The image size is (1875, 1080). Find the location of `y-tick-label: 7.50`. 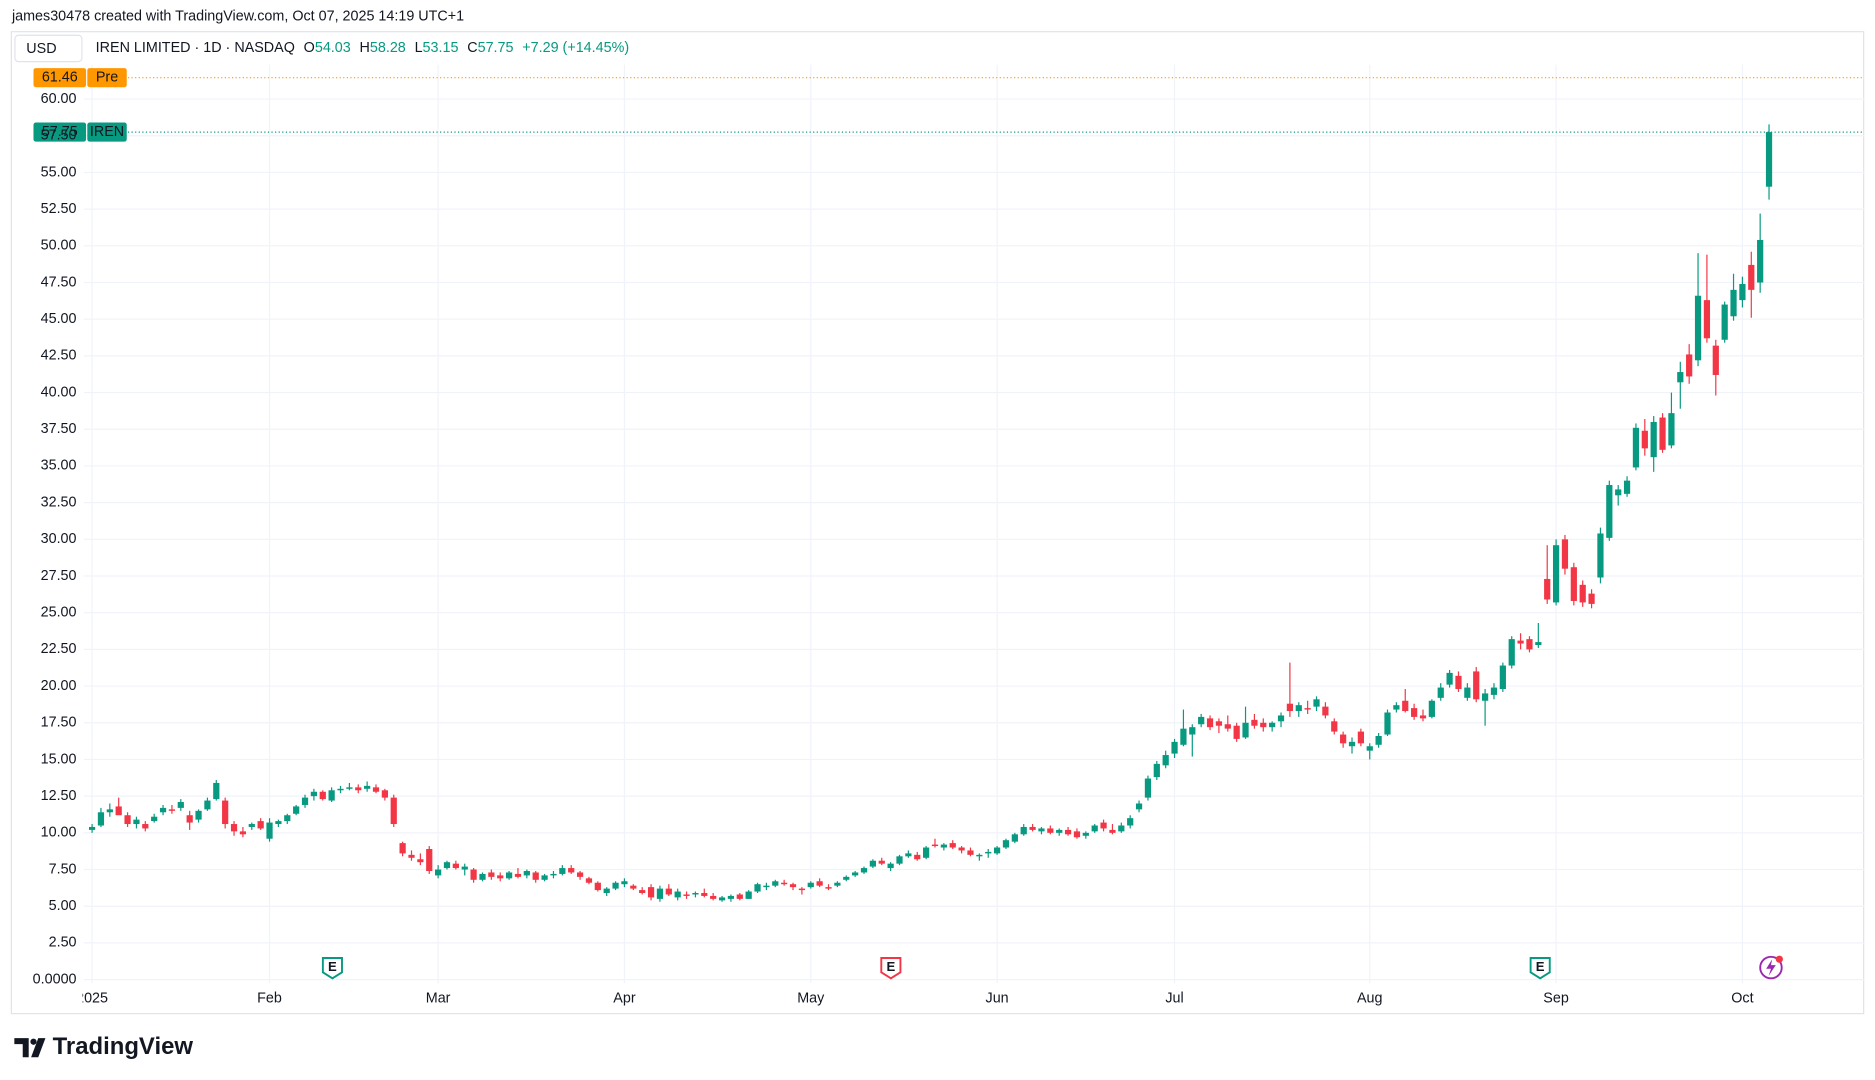

y-tick-label: 7.50 is located at coordinates (63, 869).